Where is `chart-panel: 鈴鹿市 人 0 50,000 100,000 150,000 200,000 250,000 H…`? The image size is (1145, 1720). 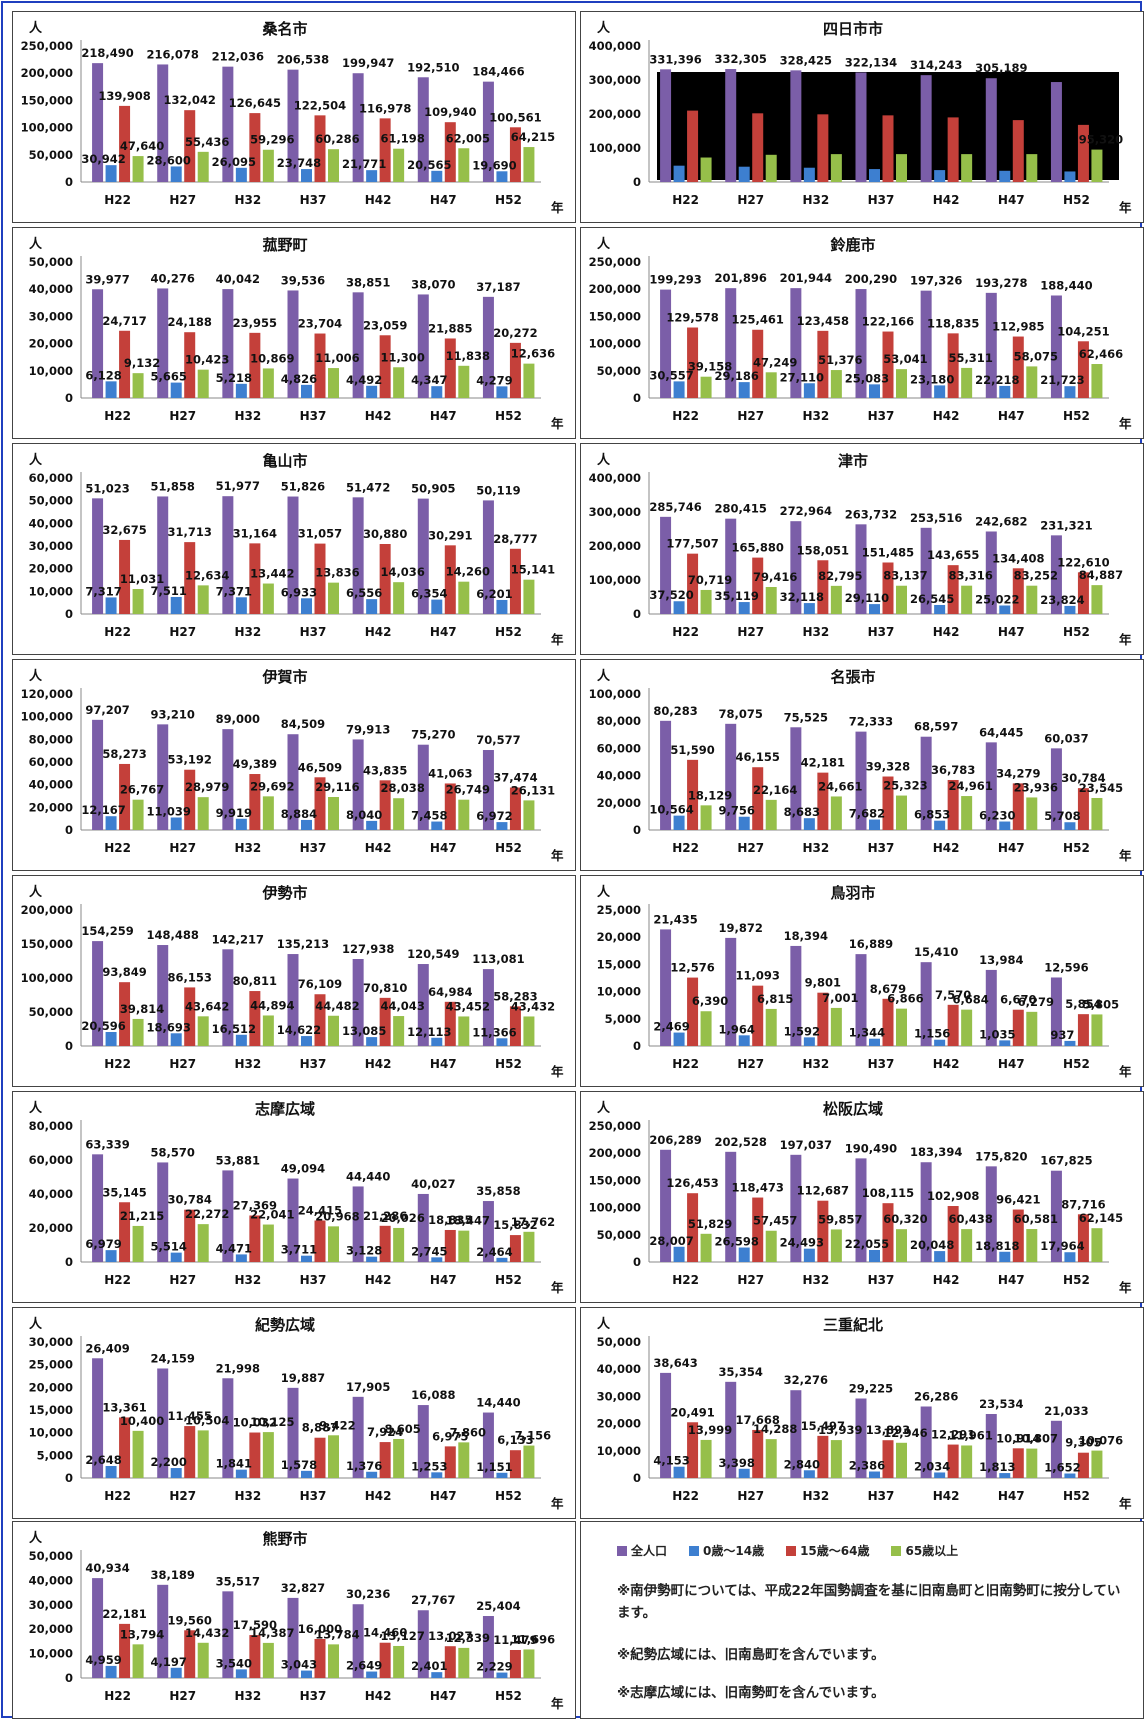 chart-panel: 鈴鹿市 人 0 50,000 100,000 150,000 200,000 250,000 H… is located at coordinates (862, 333).